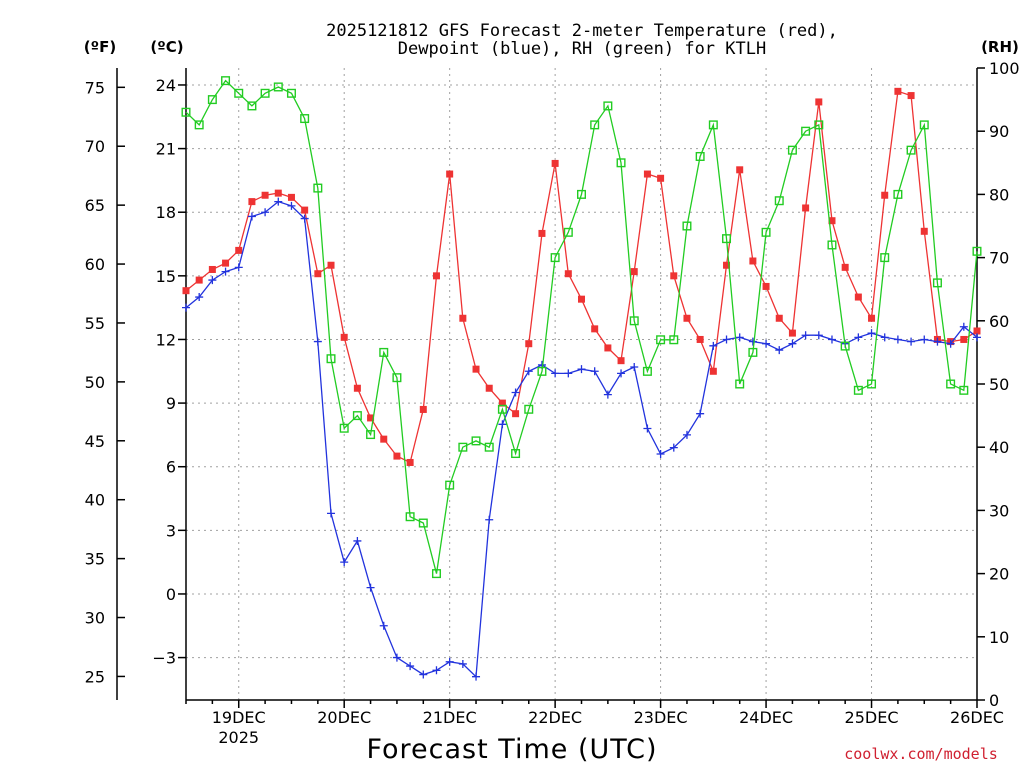 The image size is (1024, 768). What do you see at coordinates (95, 264) in the screenshot?
I see `fahrenheit-tick-label: 60` at bounding box center [95, 264].